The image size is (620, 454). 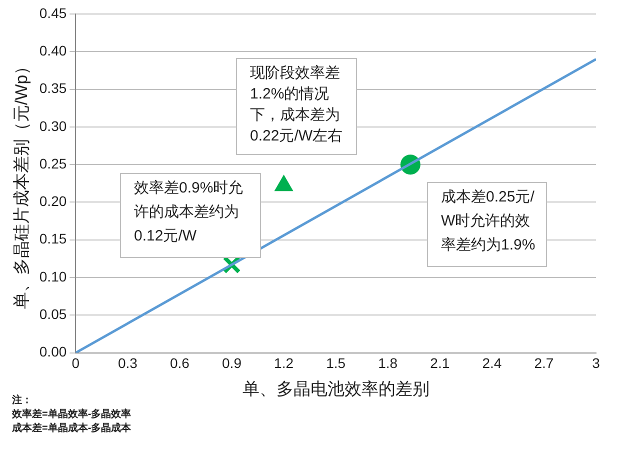 What do you see at coordinates (53, 201) in the screenshot?
I see `y-tick-label: 0.20` at bounding box center [53, 201].